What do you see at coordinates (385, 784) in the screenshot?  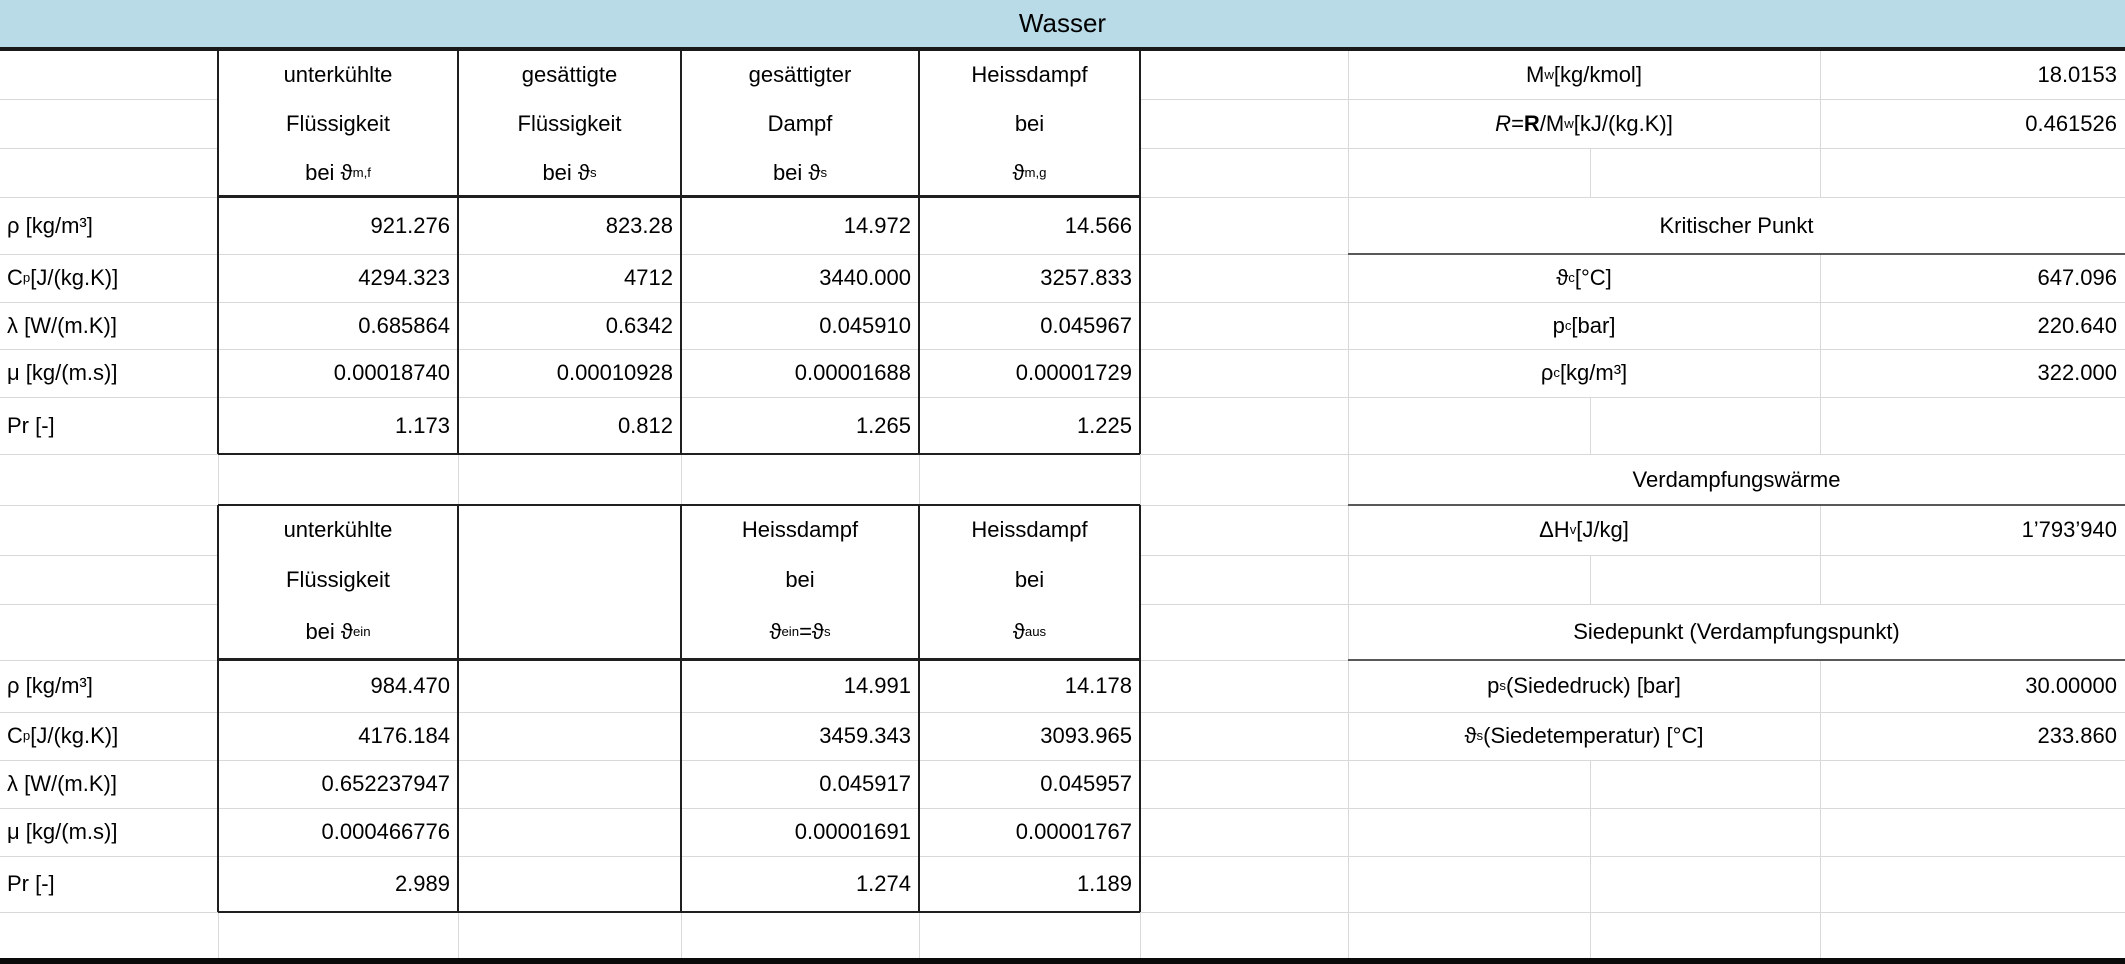 I see `t2-cell: 0.652237947` at bounding box center [385, 784].